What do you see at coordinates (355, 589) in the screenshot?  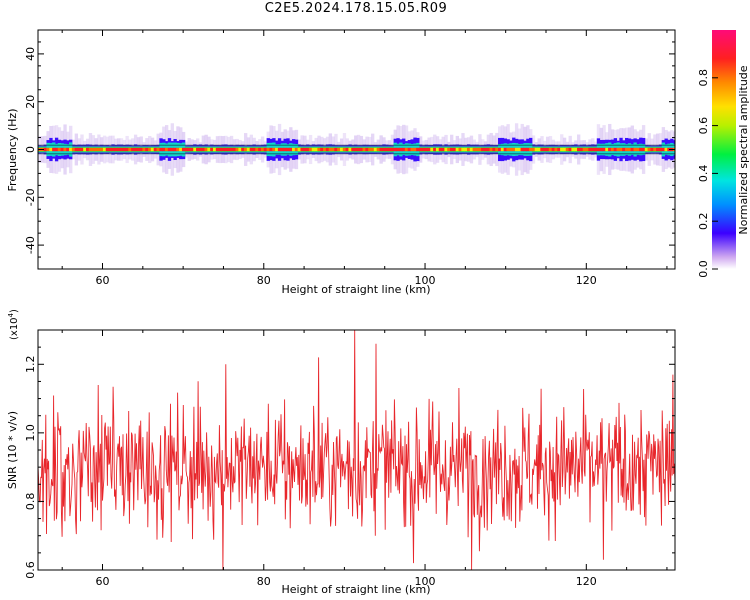 I see `snr-xlabel: Height of straight line (km)` at bounding box center [355, 589].